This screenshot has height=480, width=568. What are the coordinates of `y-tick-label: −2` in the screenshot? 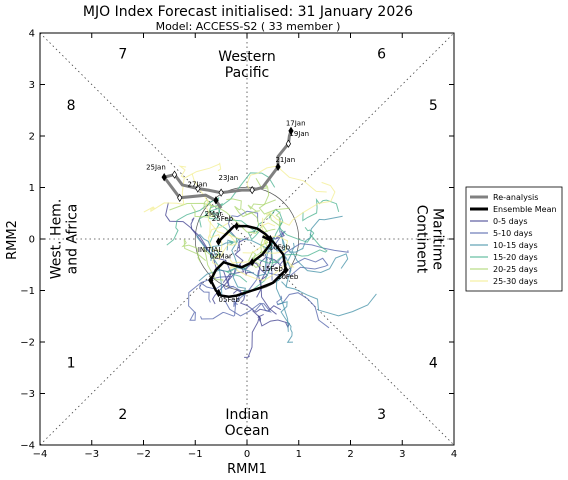 It's located at (27, 343).